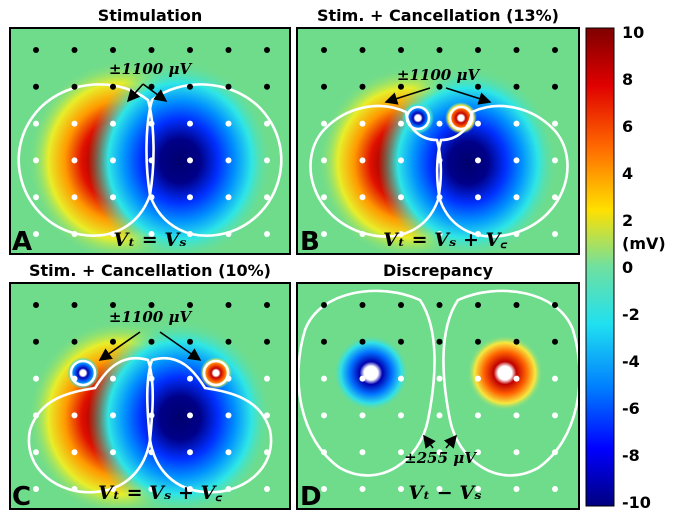  I want to click on panel-c-contour-left, so click(91, 425).